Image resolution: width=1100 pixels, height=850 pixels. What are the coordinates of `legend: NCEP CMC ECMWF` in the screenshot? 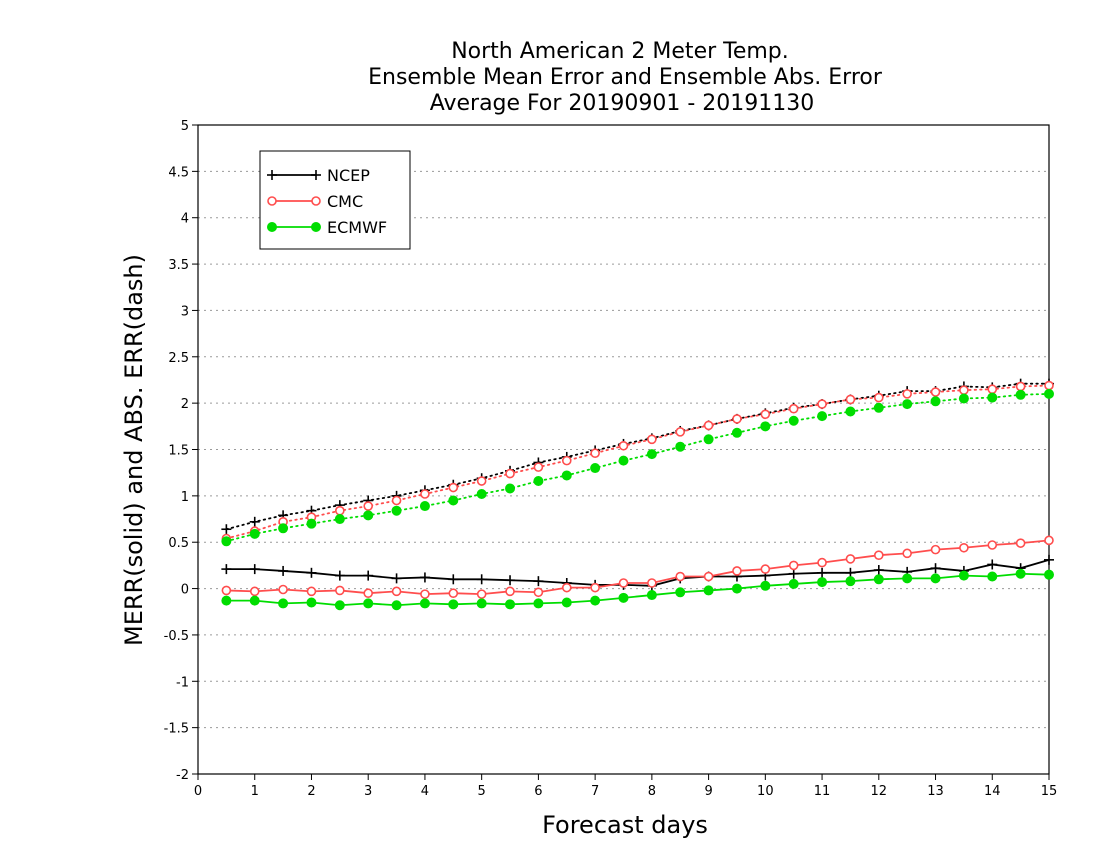 It's located at (335, 200).